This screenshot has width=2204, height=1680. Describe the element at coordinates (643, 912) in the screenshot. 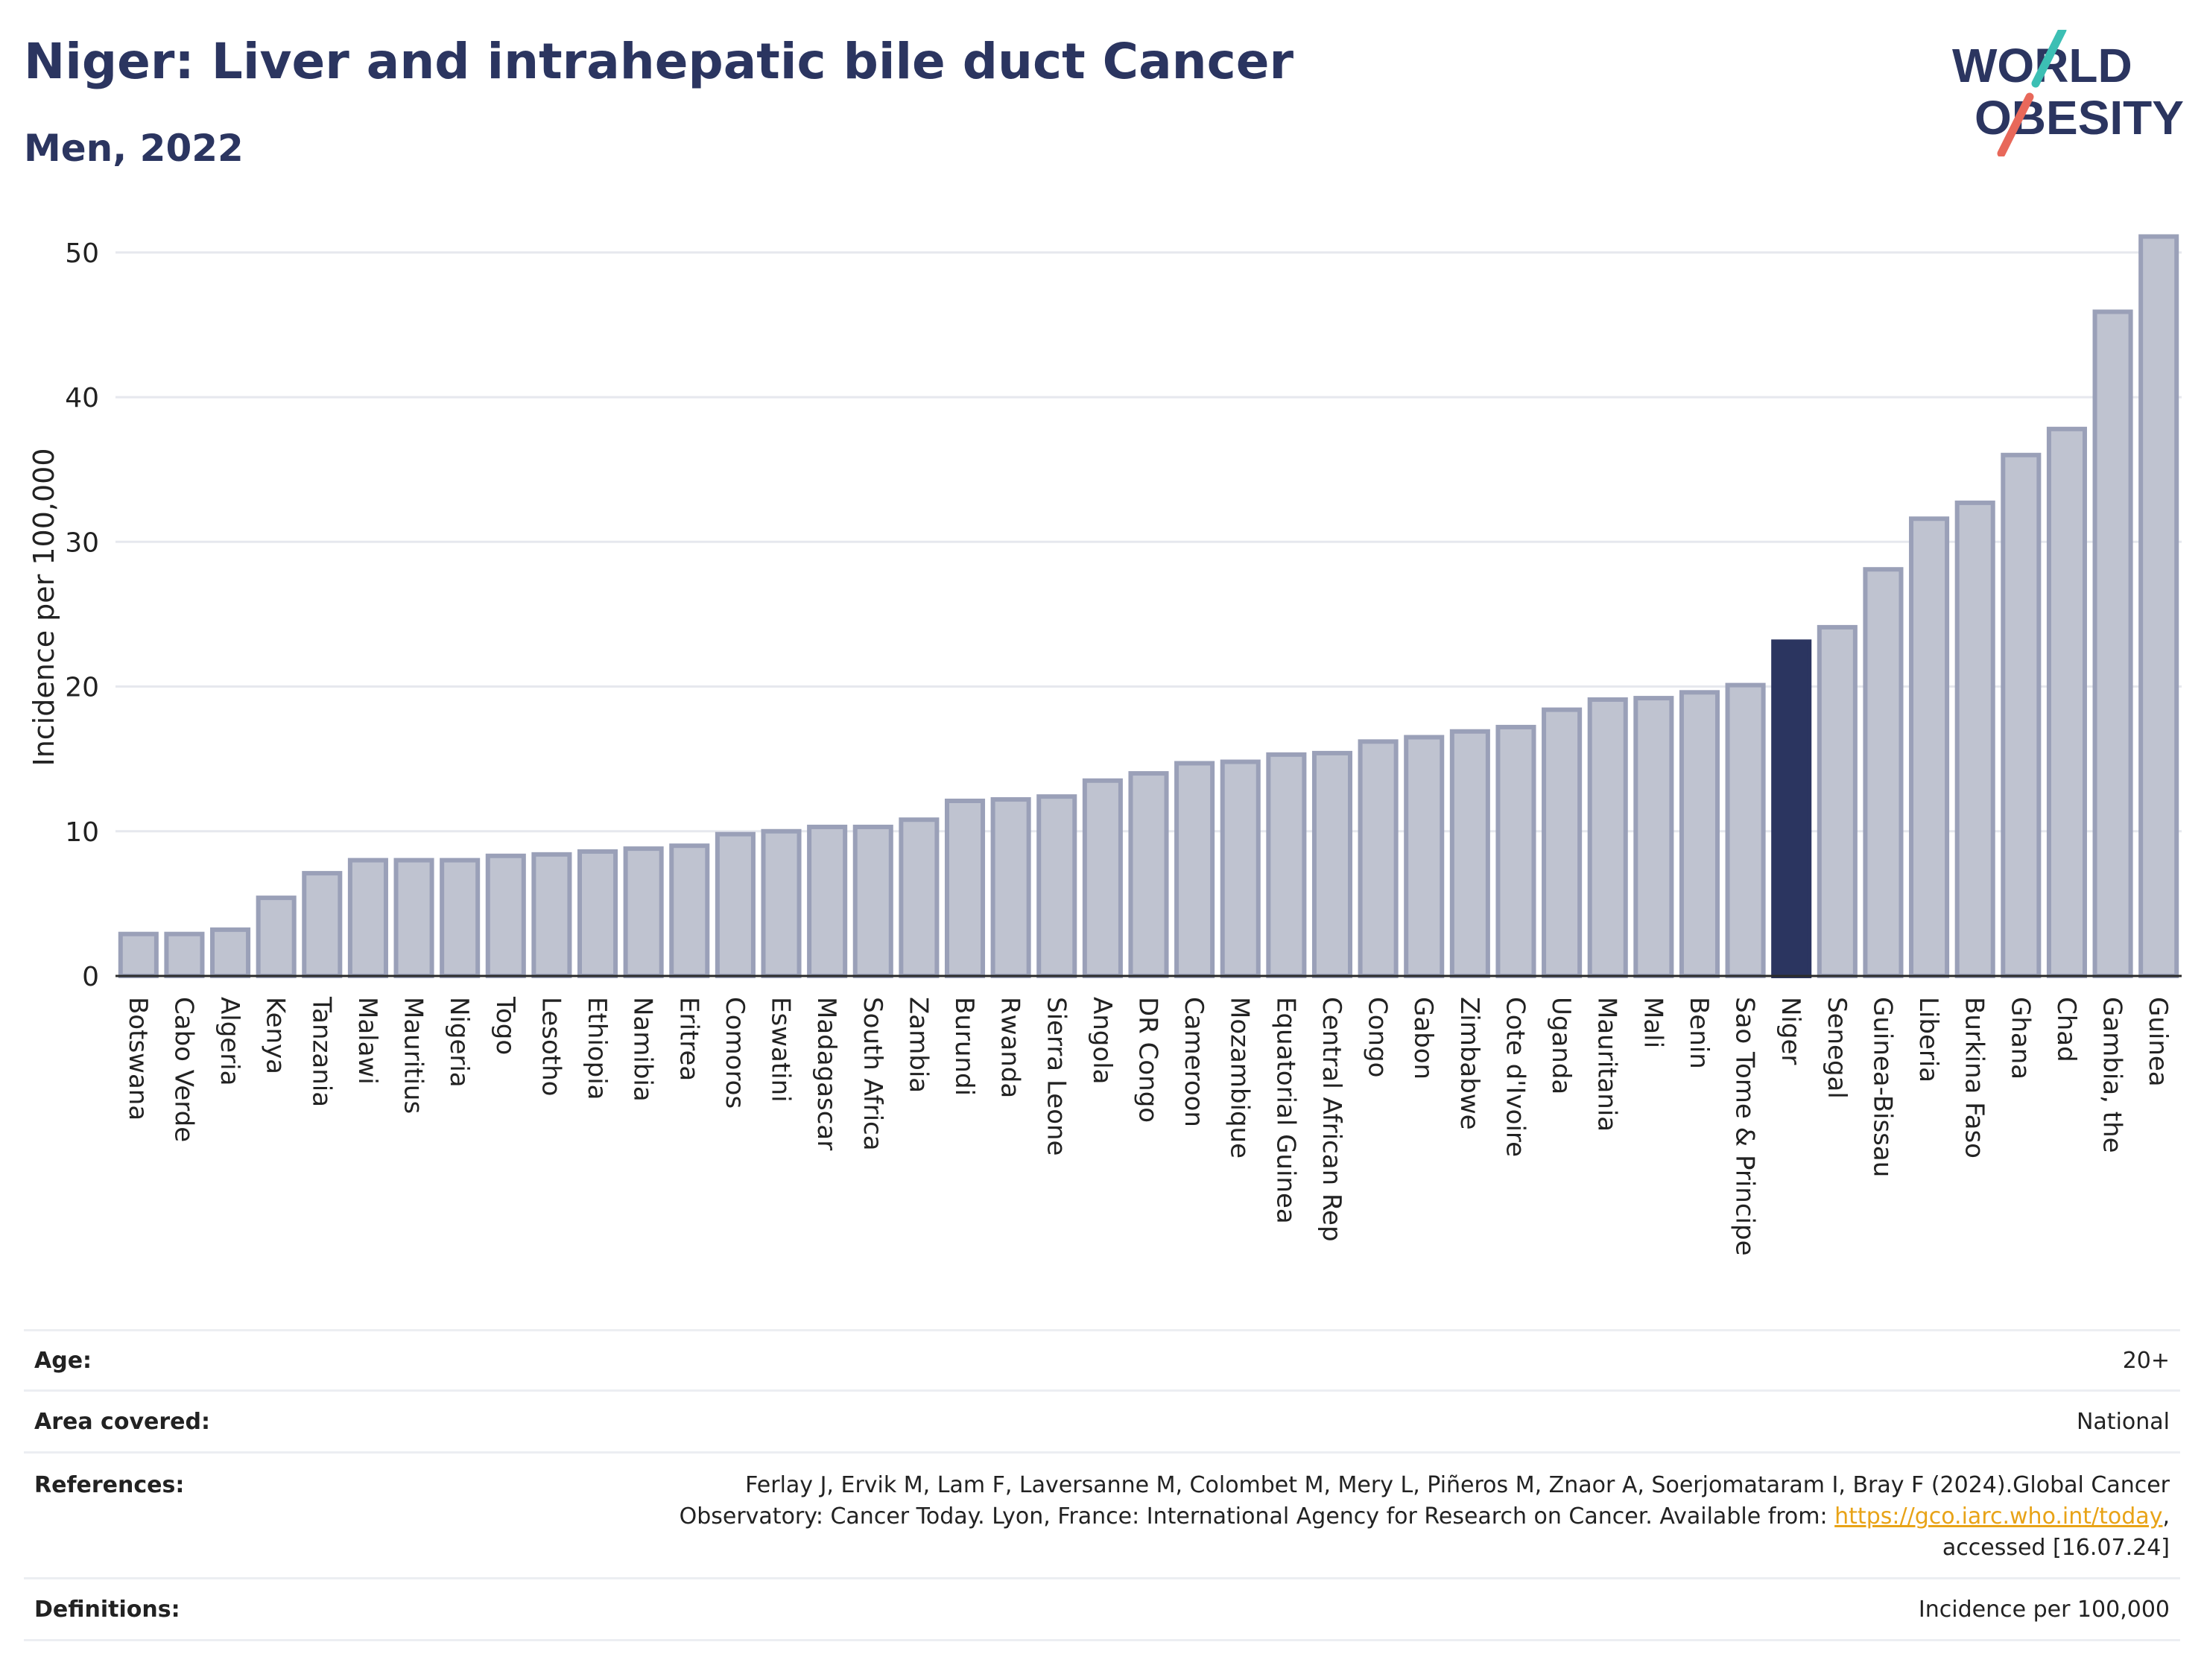

I see `bar-namibia` at that location.